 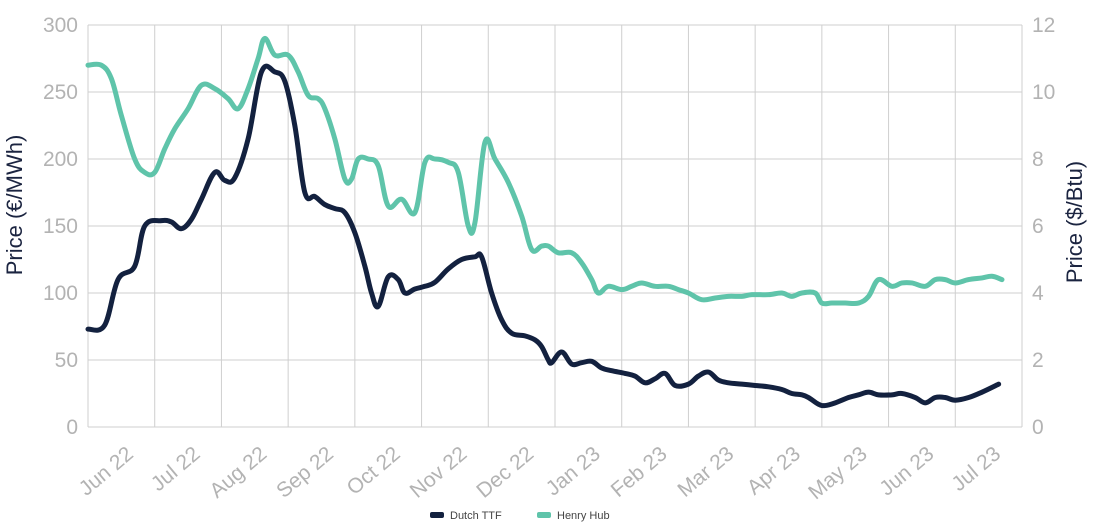 I want to click on x-tick-label: Oct 22, so click(x=374, y=470).